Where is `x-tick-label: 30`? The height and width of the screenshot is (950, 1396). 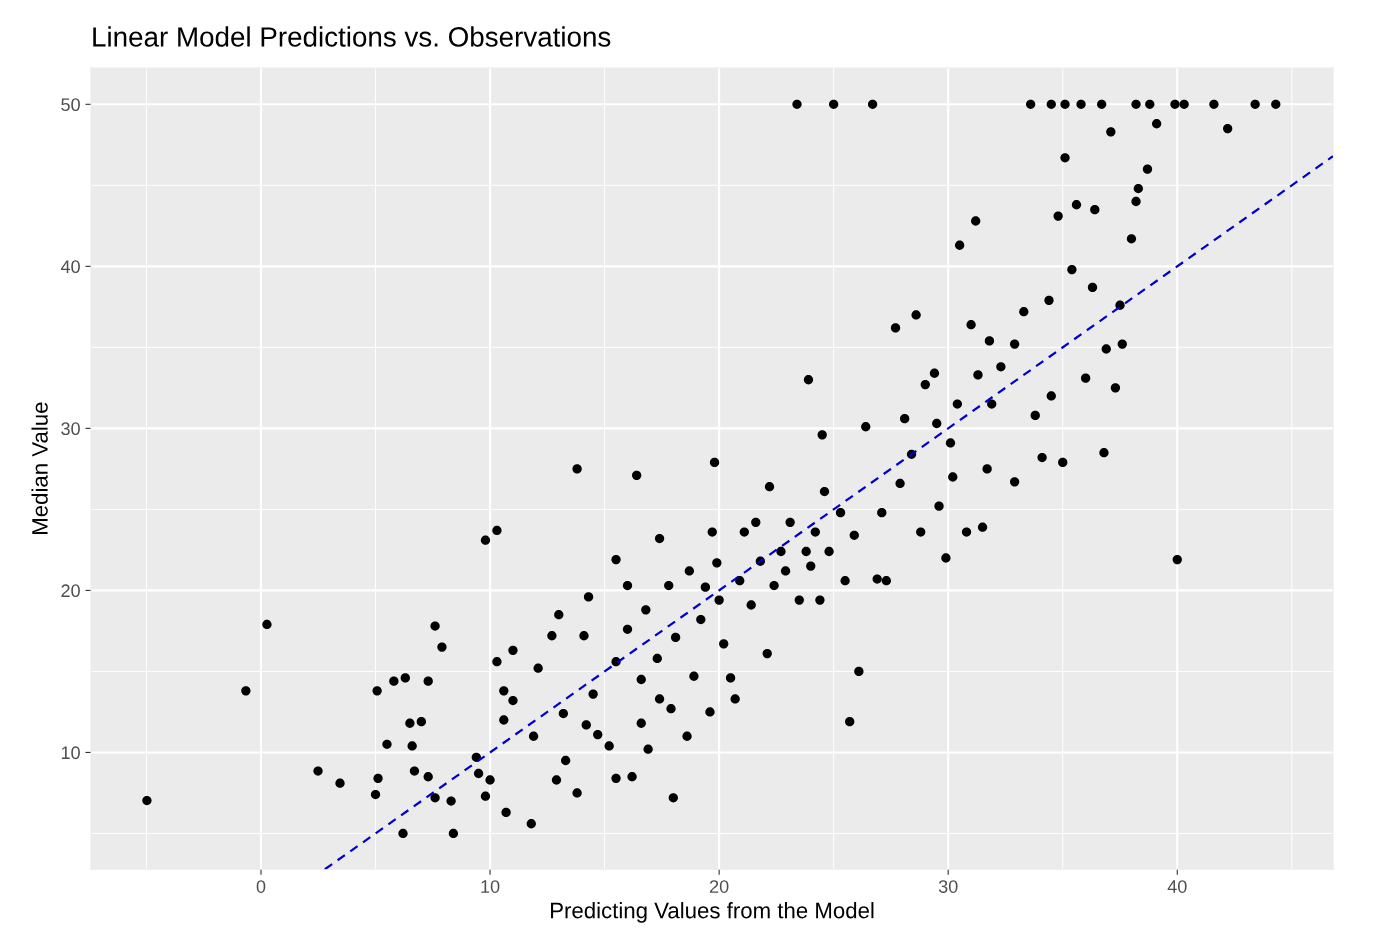 x-tick-label: 30 is located at coordinates (948, 886).